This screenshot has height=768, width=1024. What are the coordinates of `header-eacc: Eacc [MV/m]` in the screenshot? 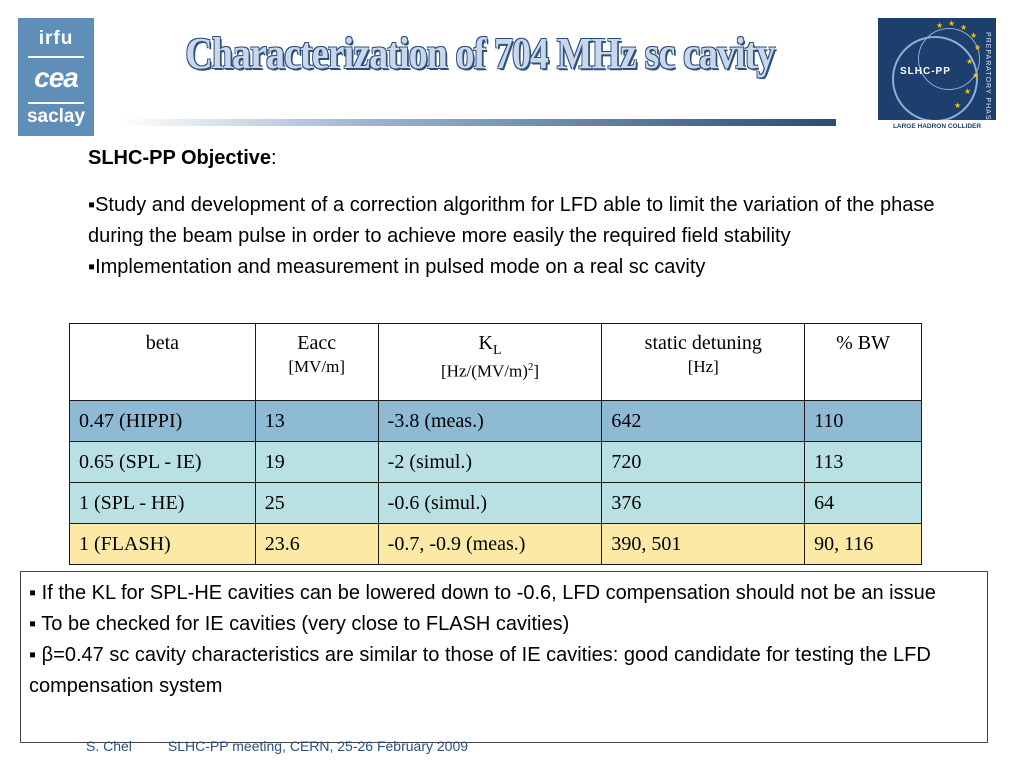 It's located at (316, 362).